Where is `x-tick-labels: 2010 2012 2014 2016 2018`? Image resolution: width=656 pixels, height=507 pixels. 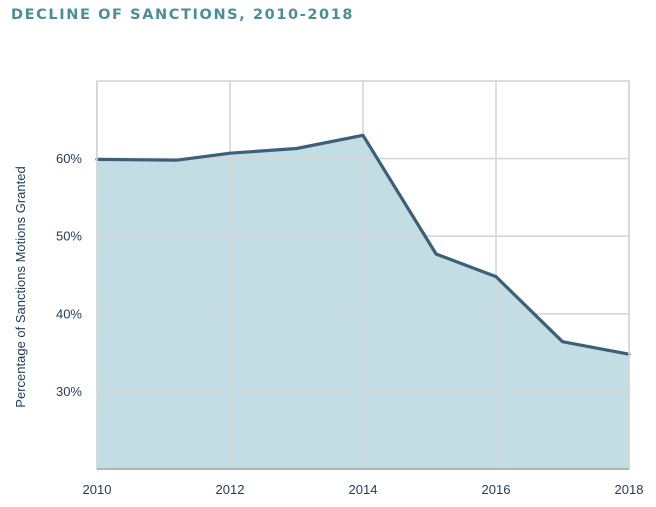 x-tick-labels: 2010 2012 2014 2016 2018 is located at coordinates (363, 489).